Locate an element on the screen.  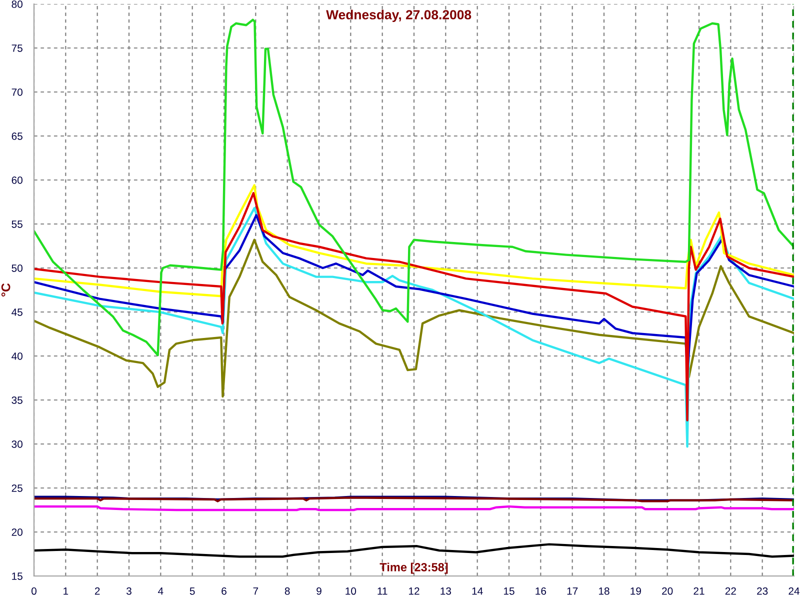
x-tick-label: 18 is located at coordinates (604, 591).